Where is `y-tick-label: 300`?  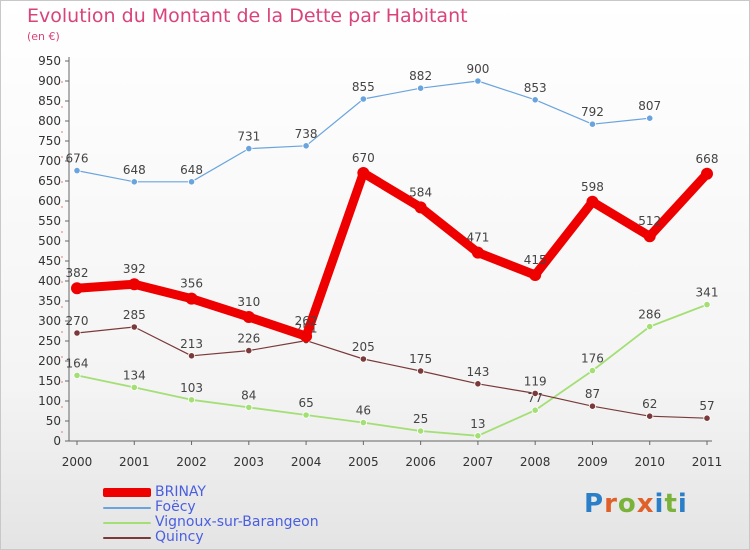
y-tick-label: 300 is located at coordinates (49, 321).